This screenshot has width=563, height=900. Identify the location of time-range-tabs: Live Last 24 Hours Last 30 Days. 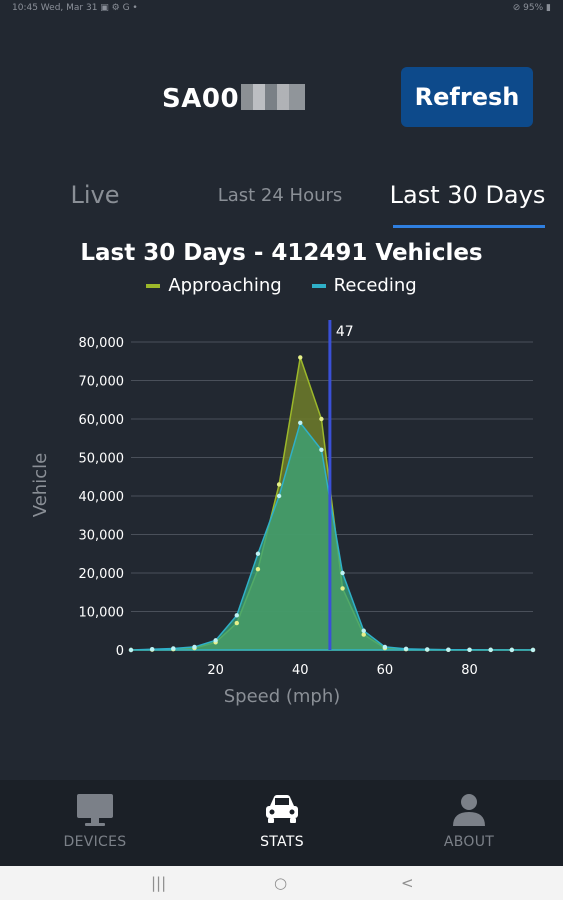
(281, 197).